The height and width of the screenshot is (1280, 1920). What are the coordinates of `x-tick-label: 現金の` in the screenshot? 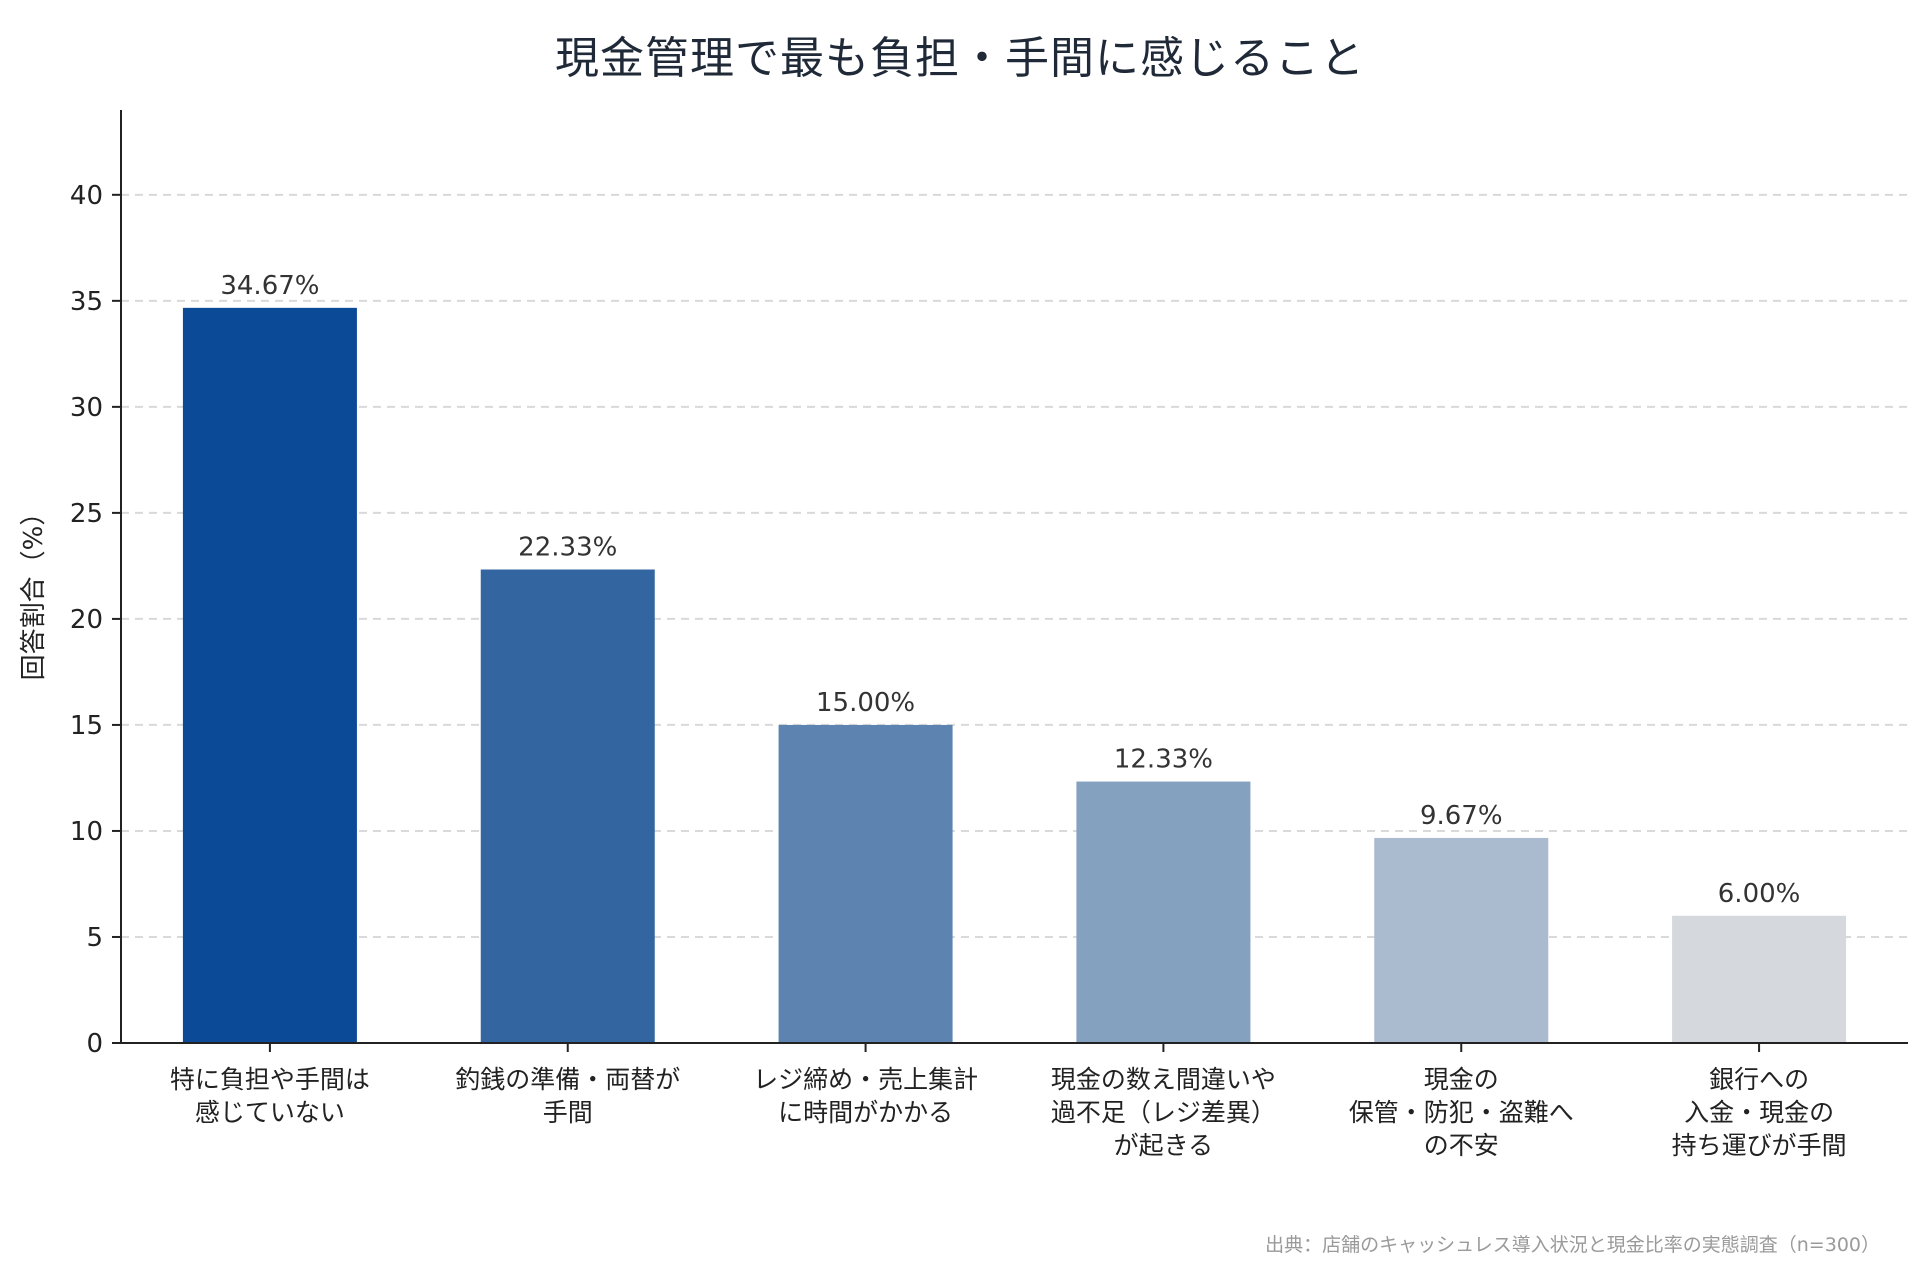 It's located at (1461, 1079).